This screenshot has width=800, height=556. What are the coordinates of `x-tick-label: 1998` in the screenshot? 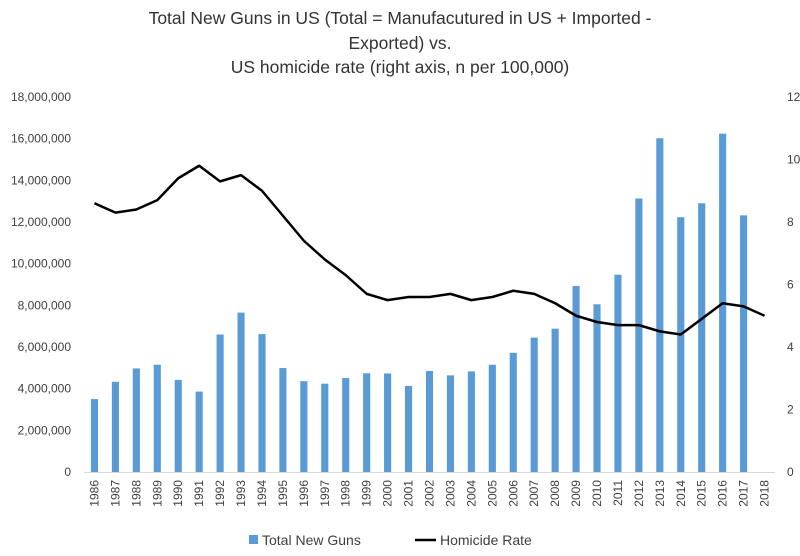 It's located at (346, 493).